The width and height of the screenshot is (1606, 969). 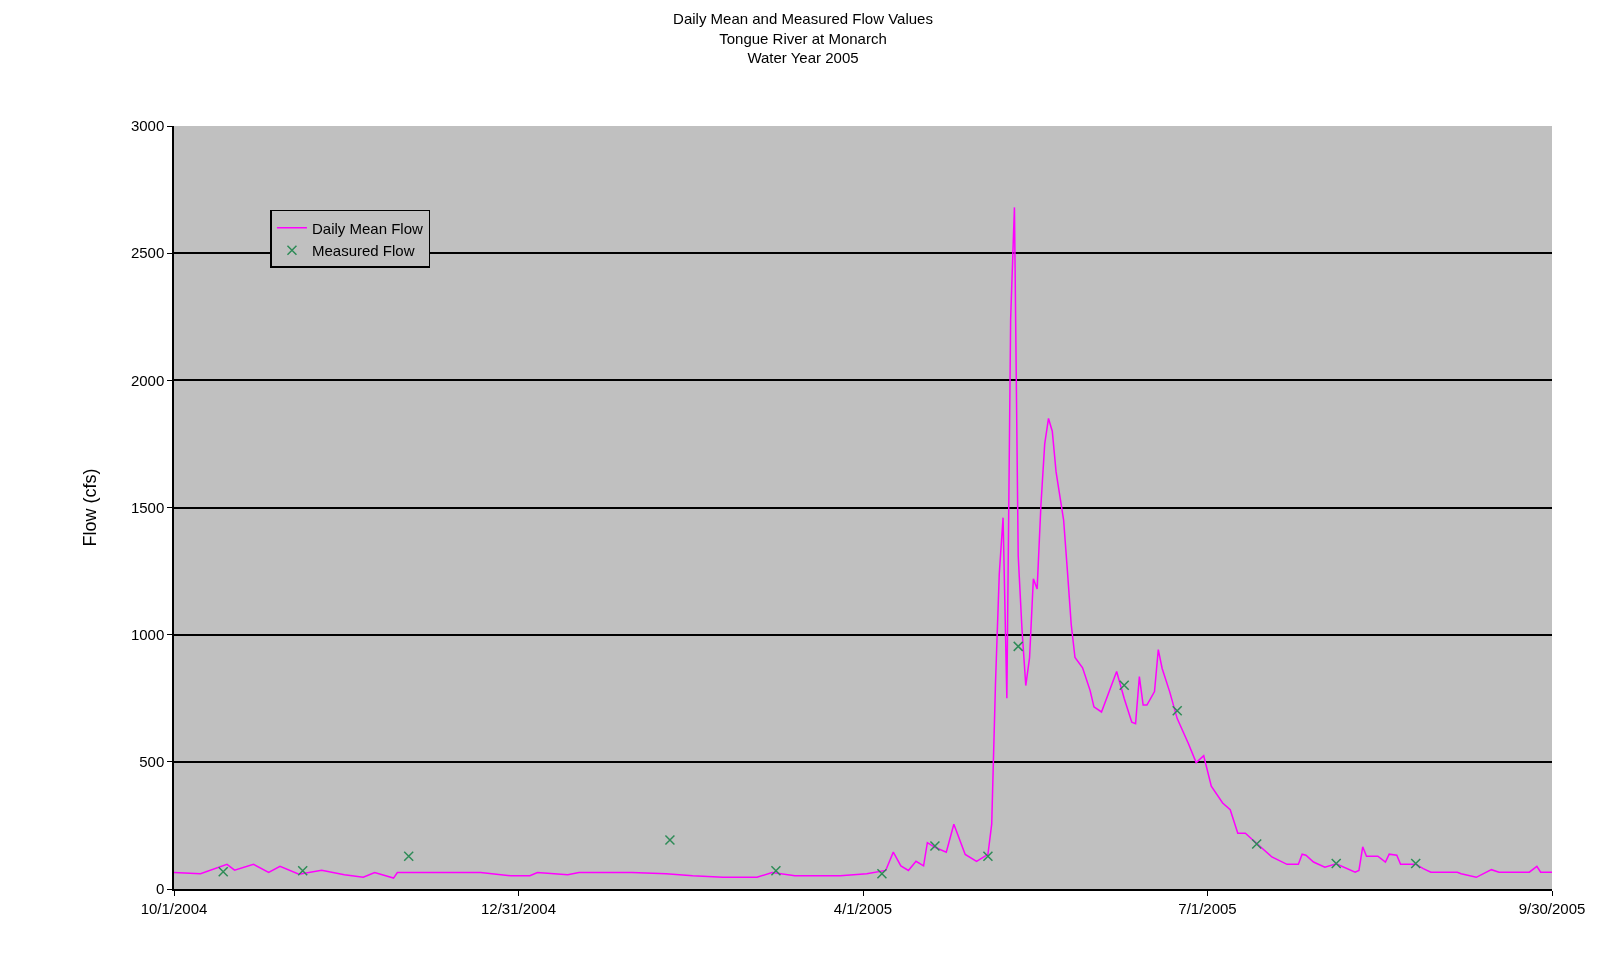 What do you see at coordinates (147, 253) in the screenshot?
I see `y-tick-label: 2500` at bounding box center [147, 253].